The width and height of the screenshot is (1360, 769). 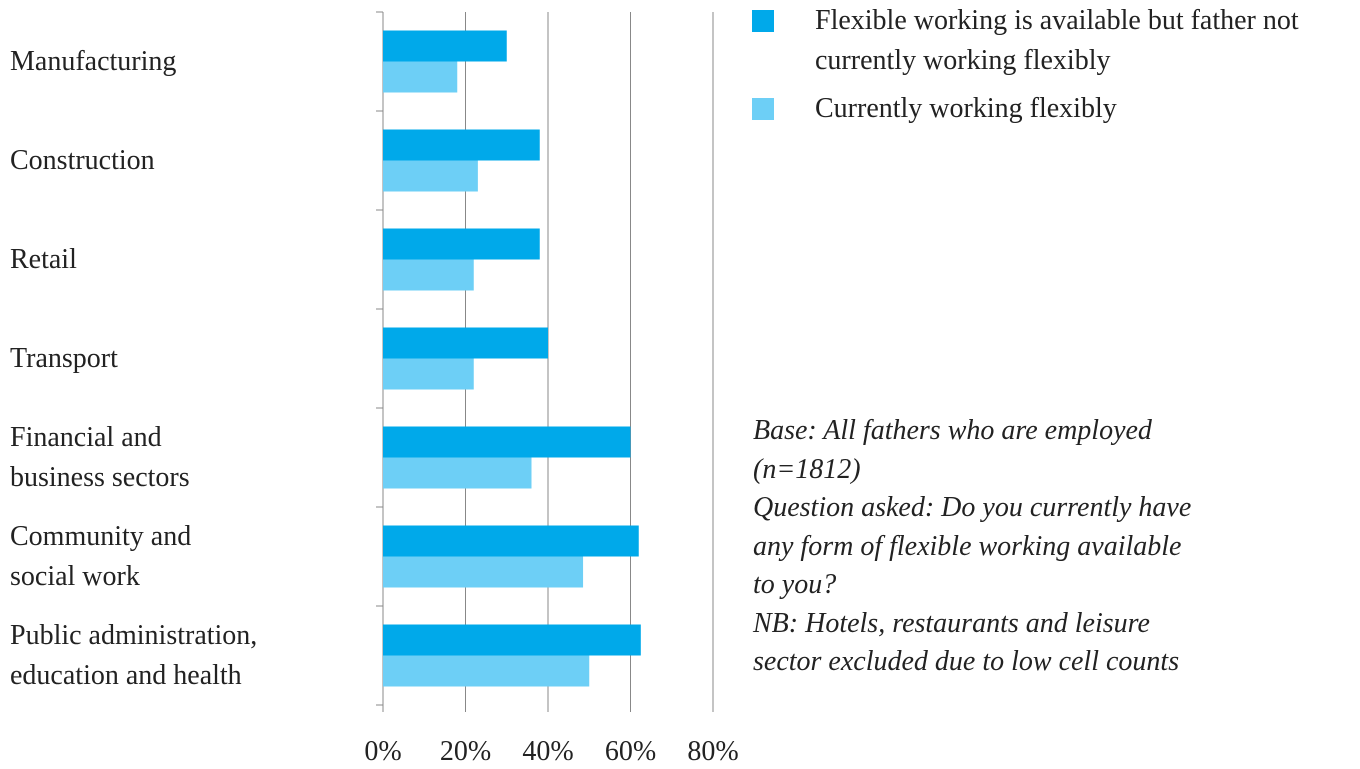 What do you see at coordinates (465, 751) in the screenshot?
I see `x-tick-label: 20%` at bounding box center [465, 751].